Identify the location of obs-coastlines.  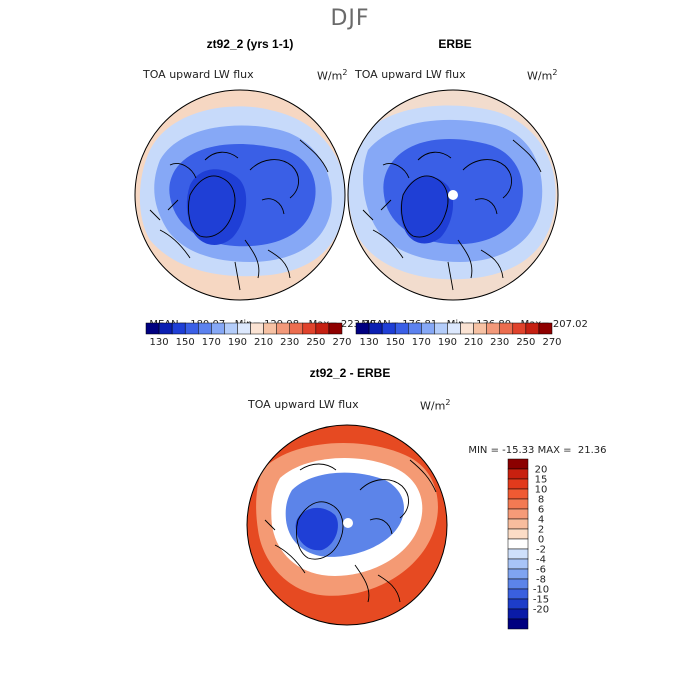
(452, 215).